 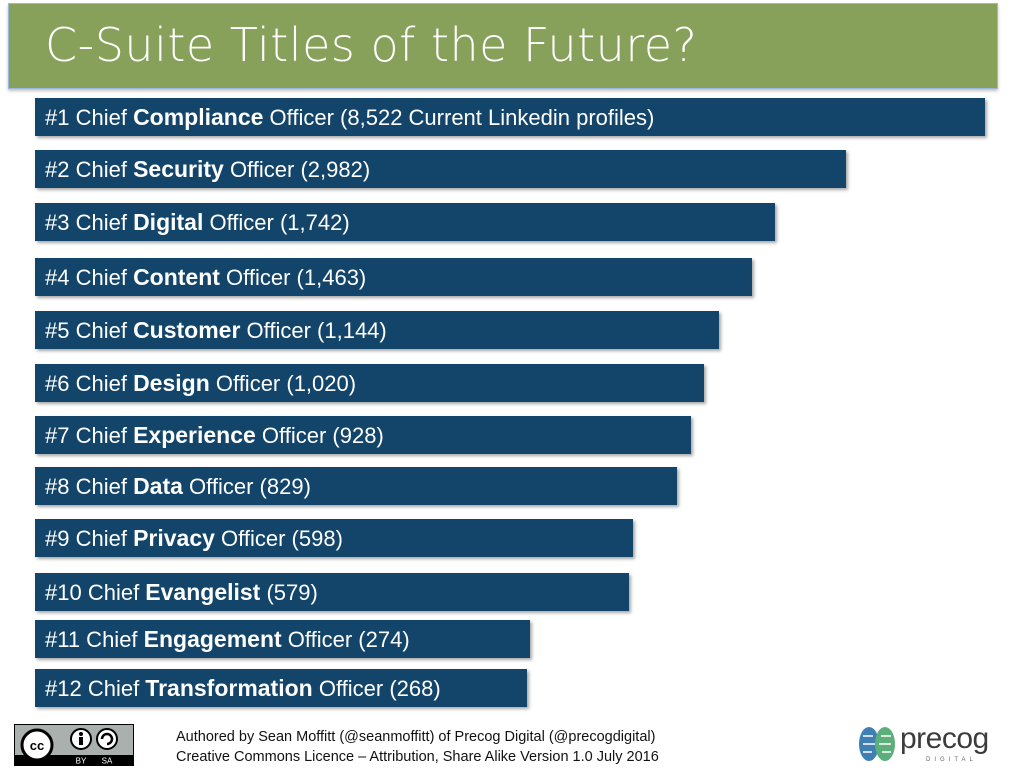 What do you see at coordinates (158, 486) in the screenshot?
I see `bar-label-keyword: Data` at bounding box center [158, 486].